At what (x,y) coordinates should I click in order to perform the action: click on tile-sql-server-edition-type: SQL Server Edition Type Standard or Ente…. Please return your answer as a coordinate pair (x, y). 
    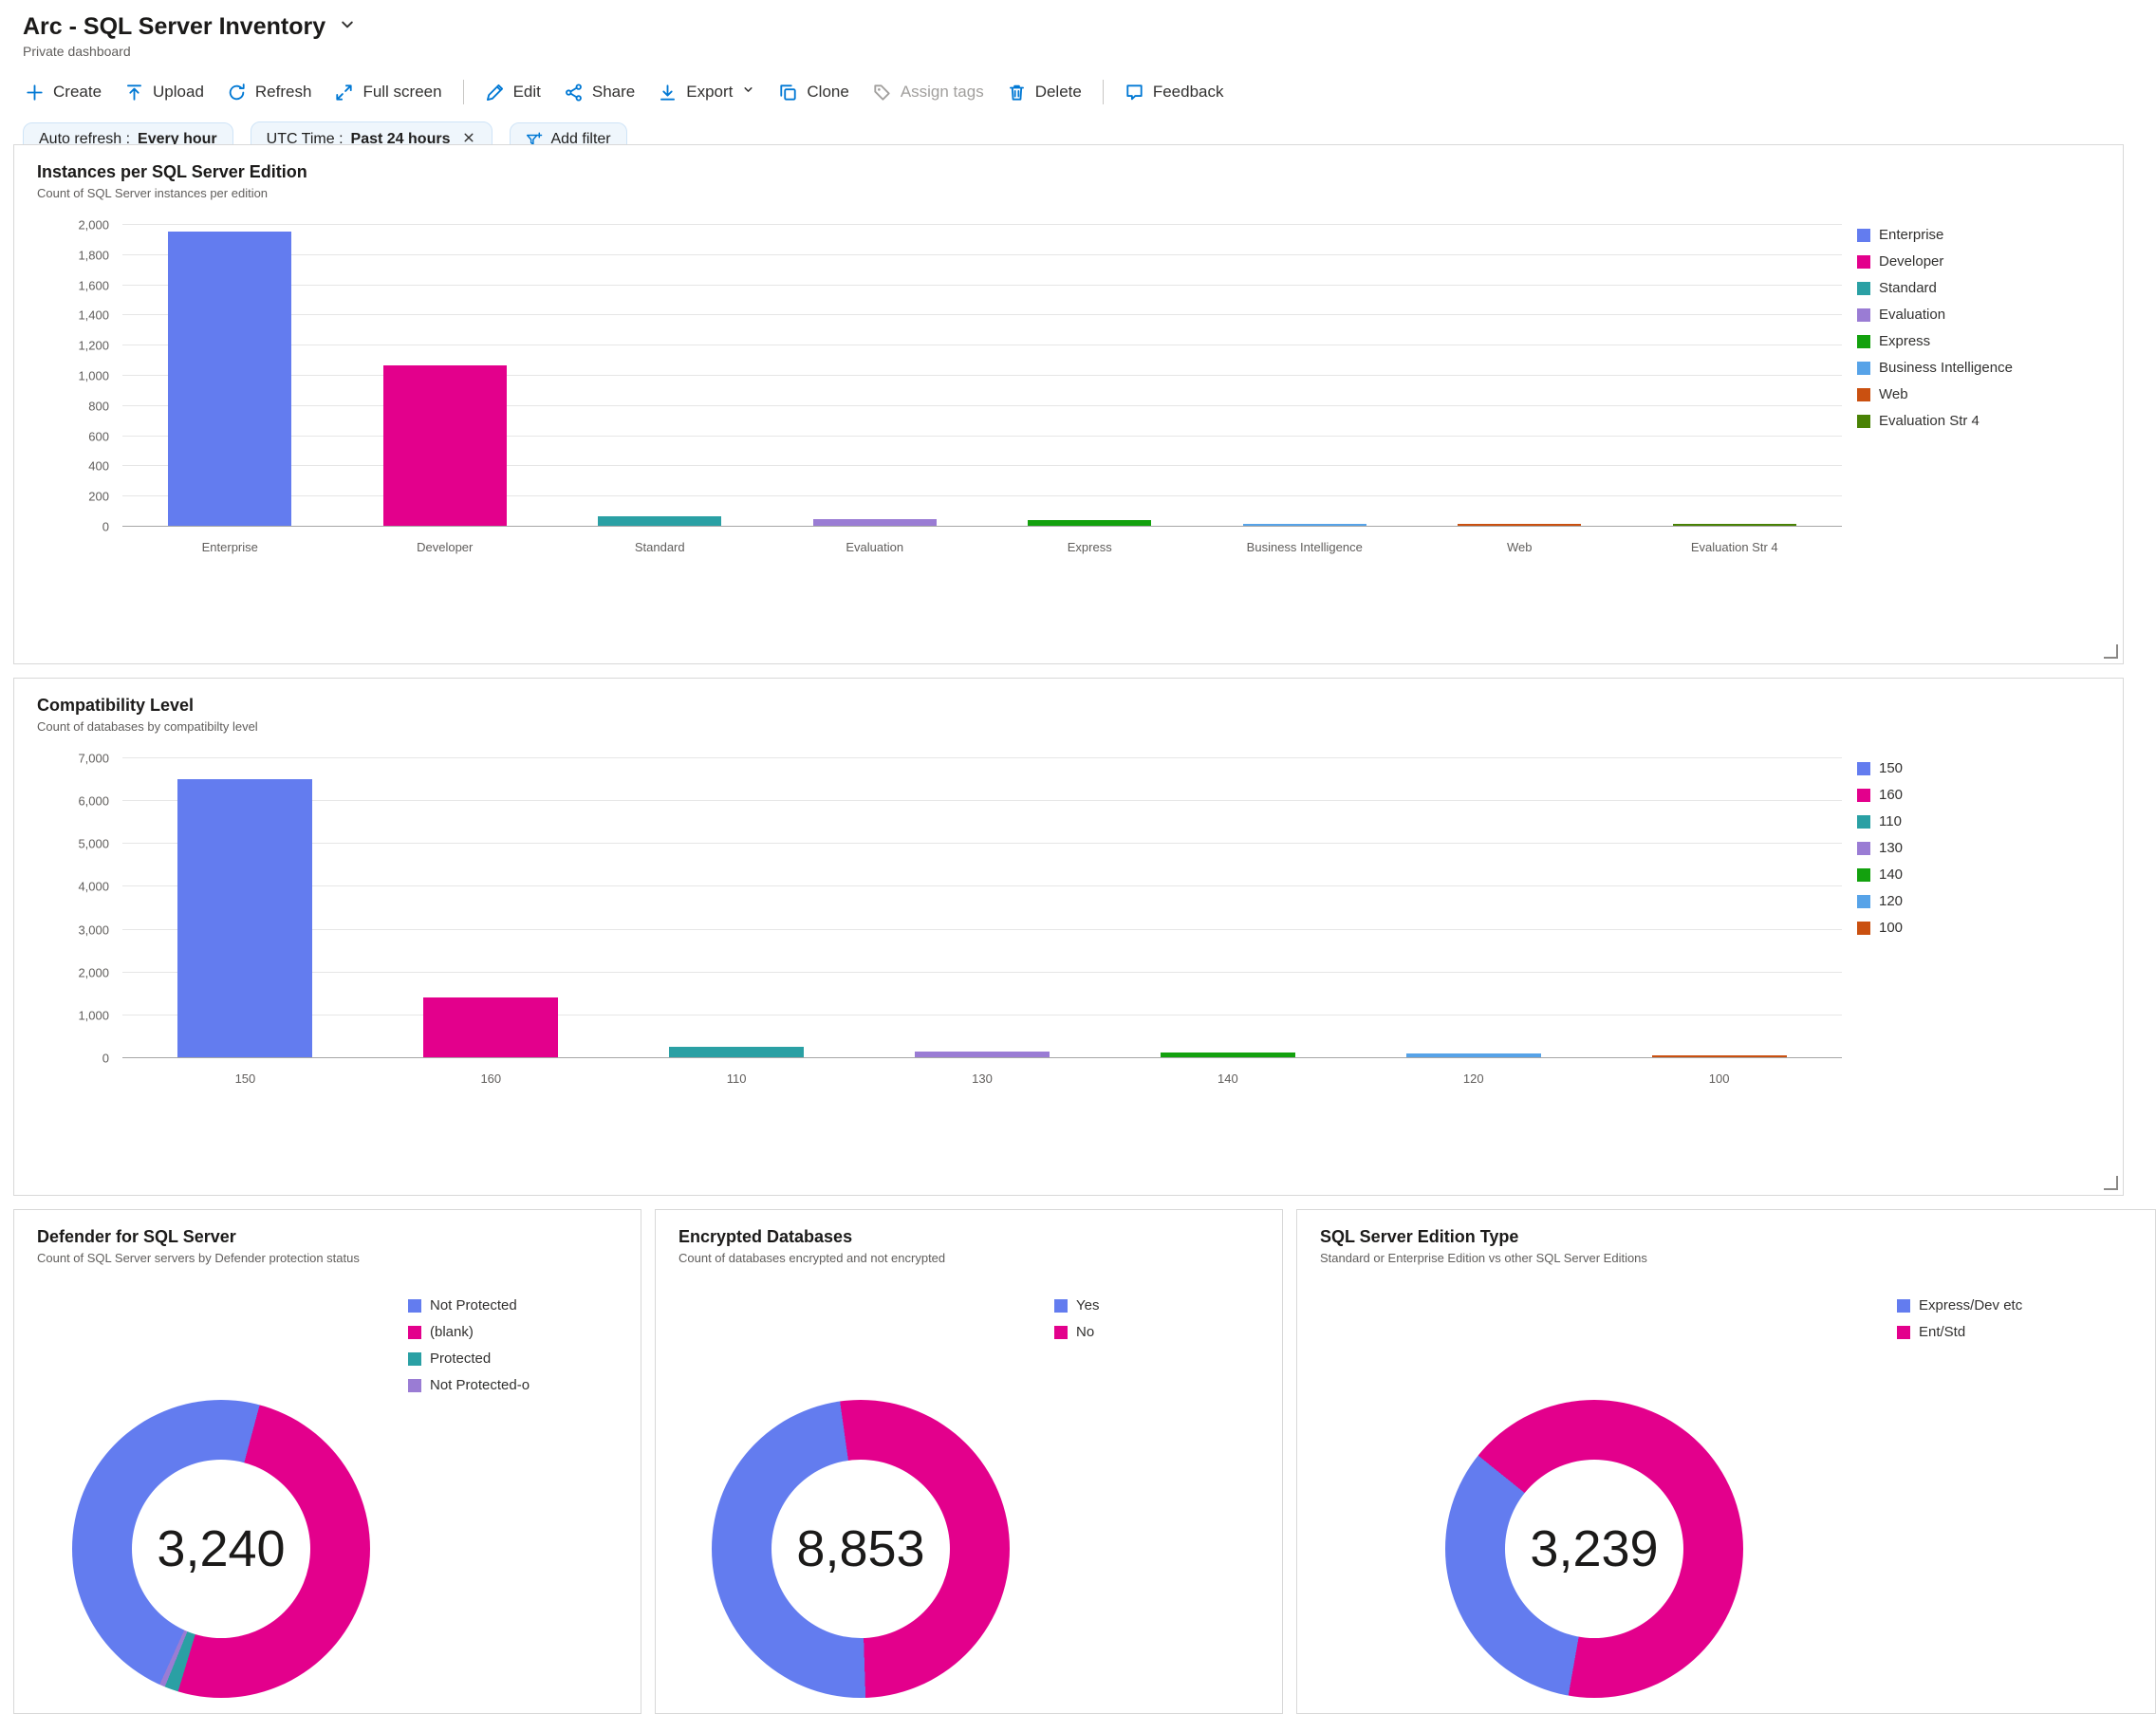
    Looking at the image, I should click on (1726, 1461).